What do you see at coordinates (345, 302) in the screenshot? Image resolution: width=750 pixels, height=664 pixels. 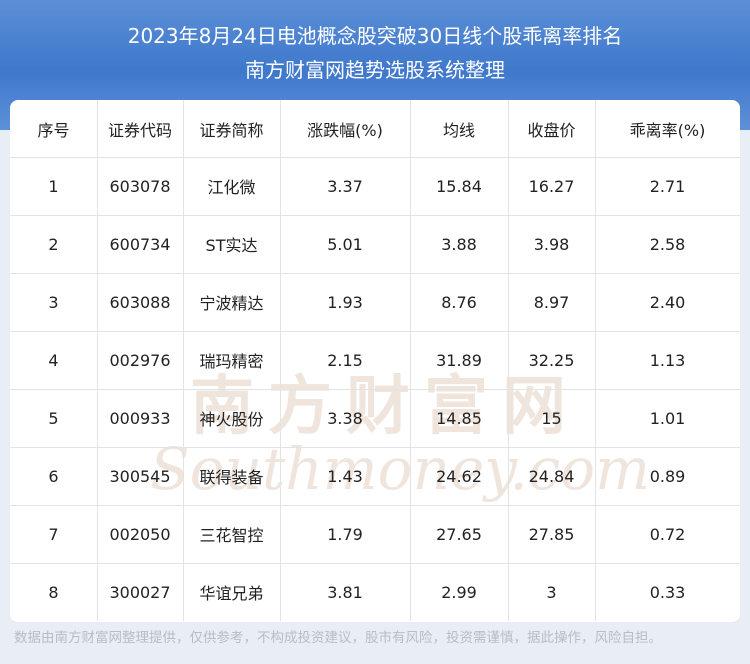 I see `table-cell: 1.93` at bounding box center [345, 302].